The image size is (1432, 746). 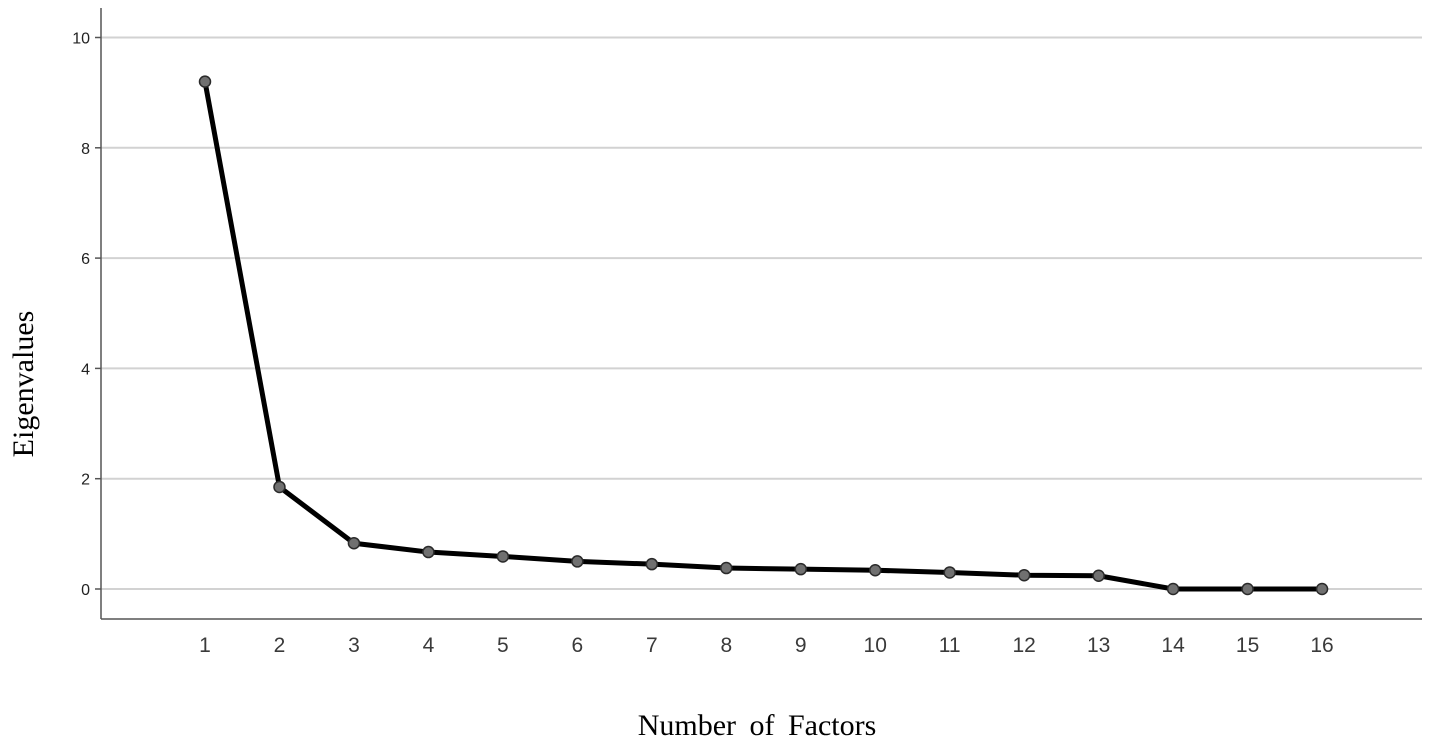 I want to click on y-axis-ticks: 0 2 4 6 8 10, so click(x=86, y=315).